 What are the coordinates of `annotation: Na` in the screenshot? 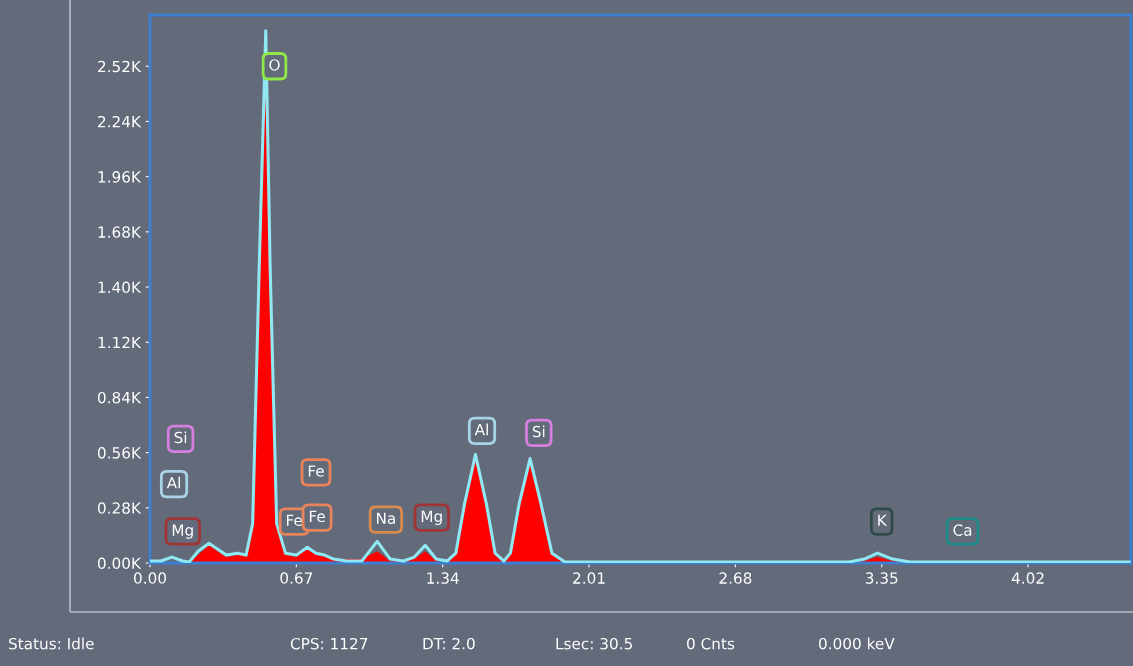 It's located at (386, 518).